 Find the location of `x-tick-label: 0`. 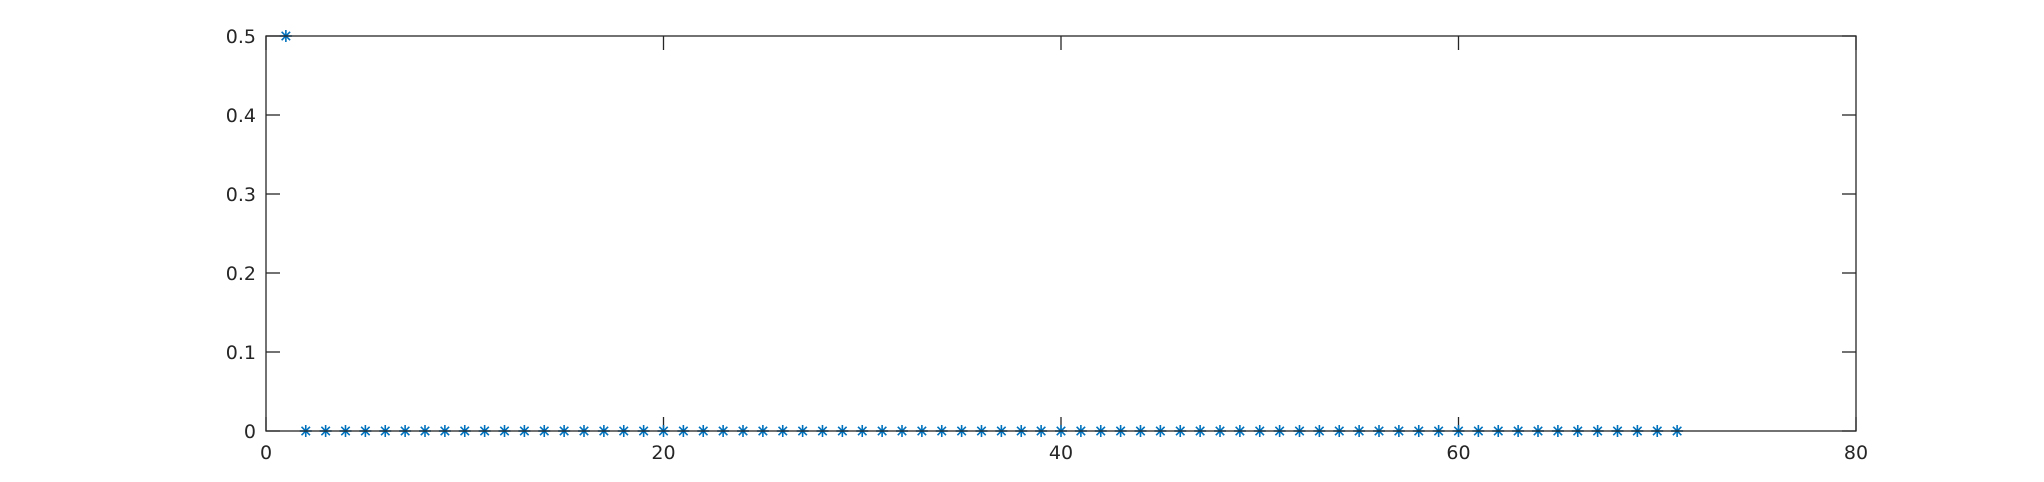

x-tick-label: 0 is located at coordinates (266, 453).